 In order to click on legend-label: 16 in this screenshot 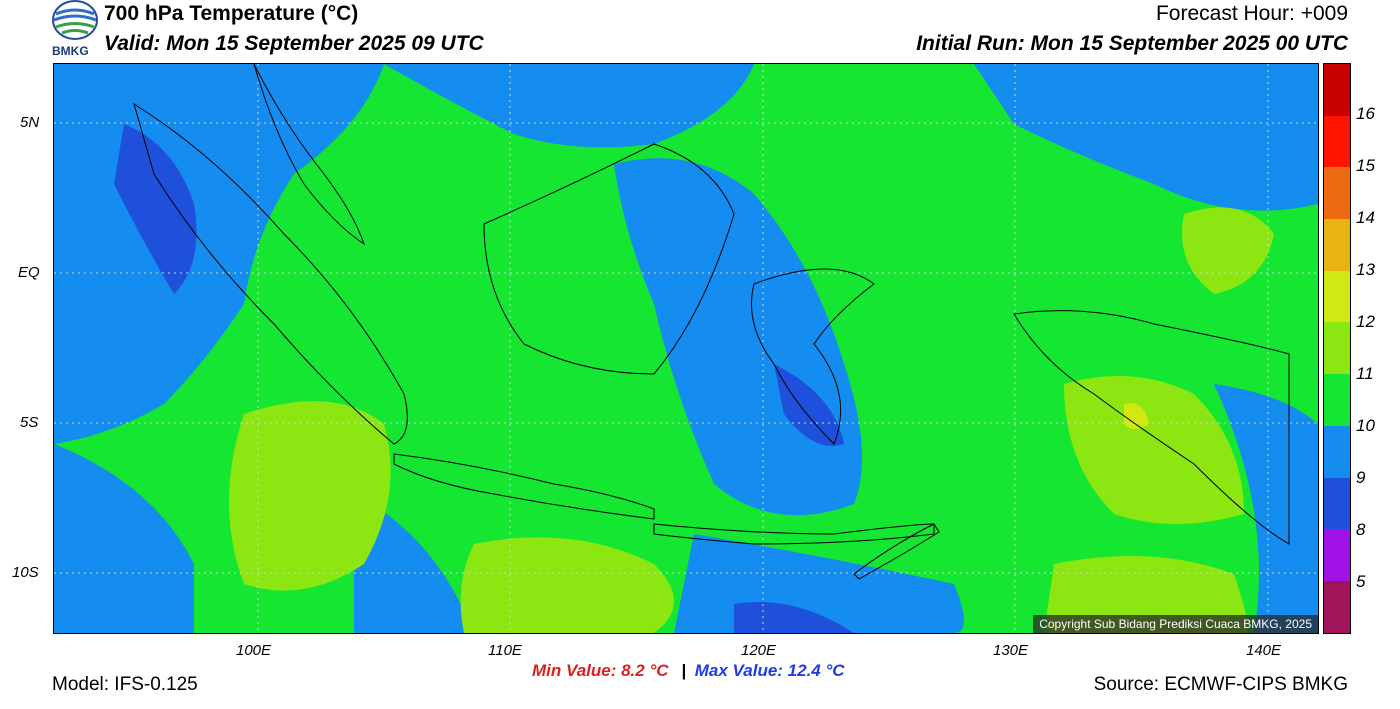, I will do `click(1365, 113)`.